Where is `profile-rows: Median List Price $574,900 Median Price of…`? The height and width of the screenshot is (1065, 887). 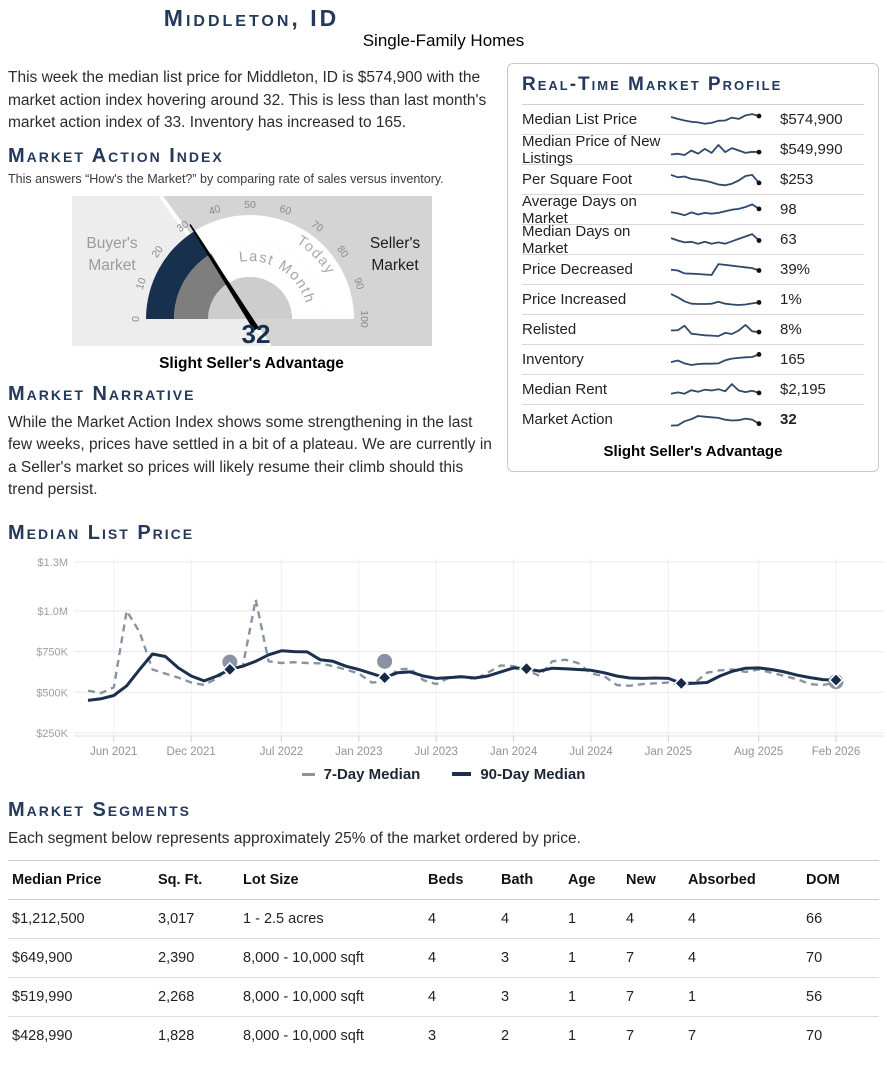
profile-rows: Median List Price $574,900 Median Price of… is located at coordinates (693, 269).